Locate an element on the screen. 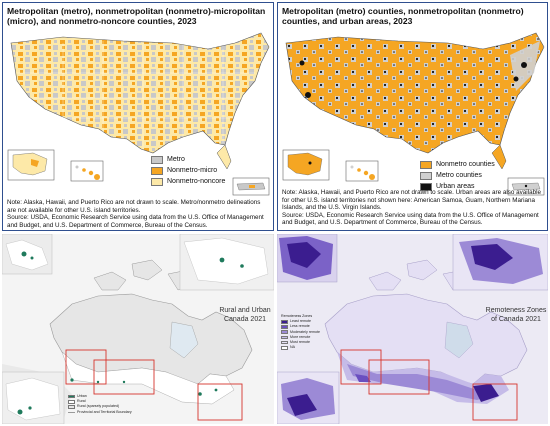 Image resolution: width=550 pixels, height=426 pixels. map-title-line: of Canada 2021 is located at coordinates (516, 319).